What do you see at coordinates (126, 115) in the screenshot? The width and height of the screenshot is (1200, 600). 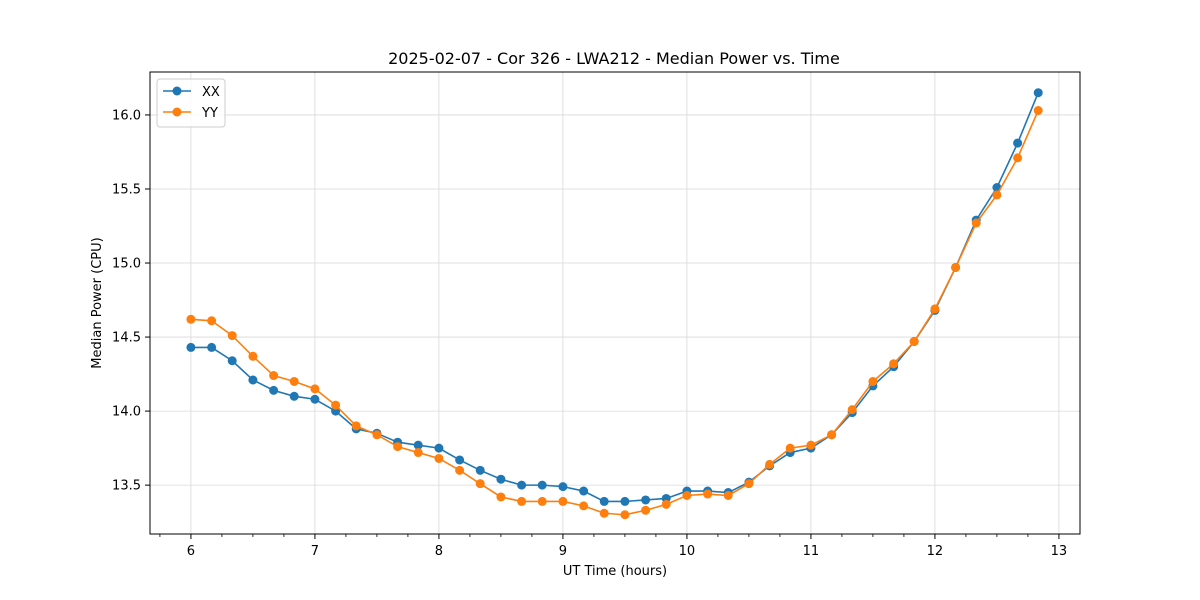 I see `y-tick-label: 16.0` at bounding box center [126, 115].